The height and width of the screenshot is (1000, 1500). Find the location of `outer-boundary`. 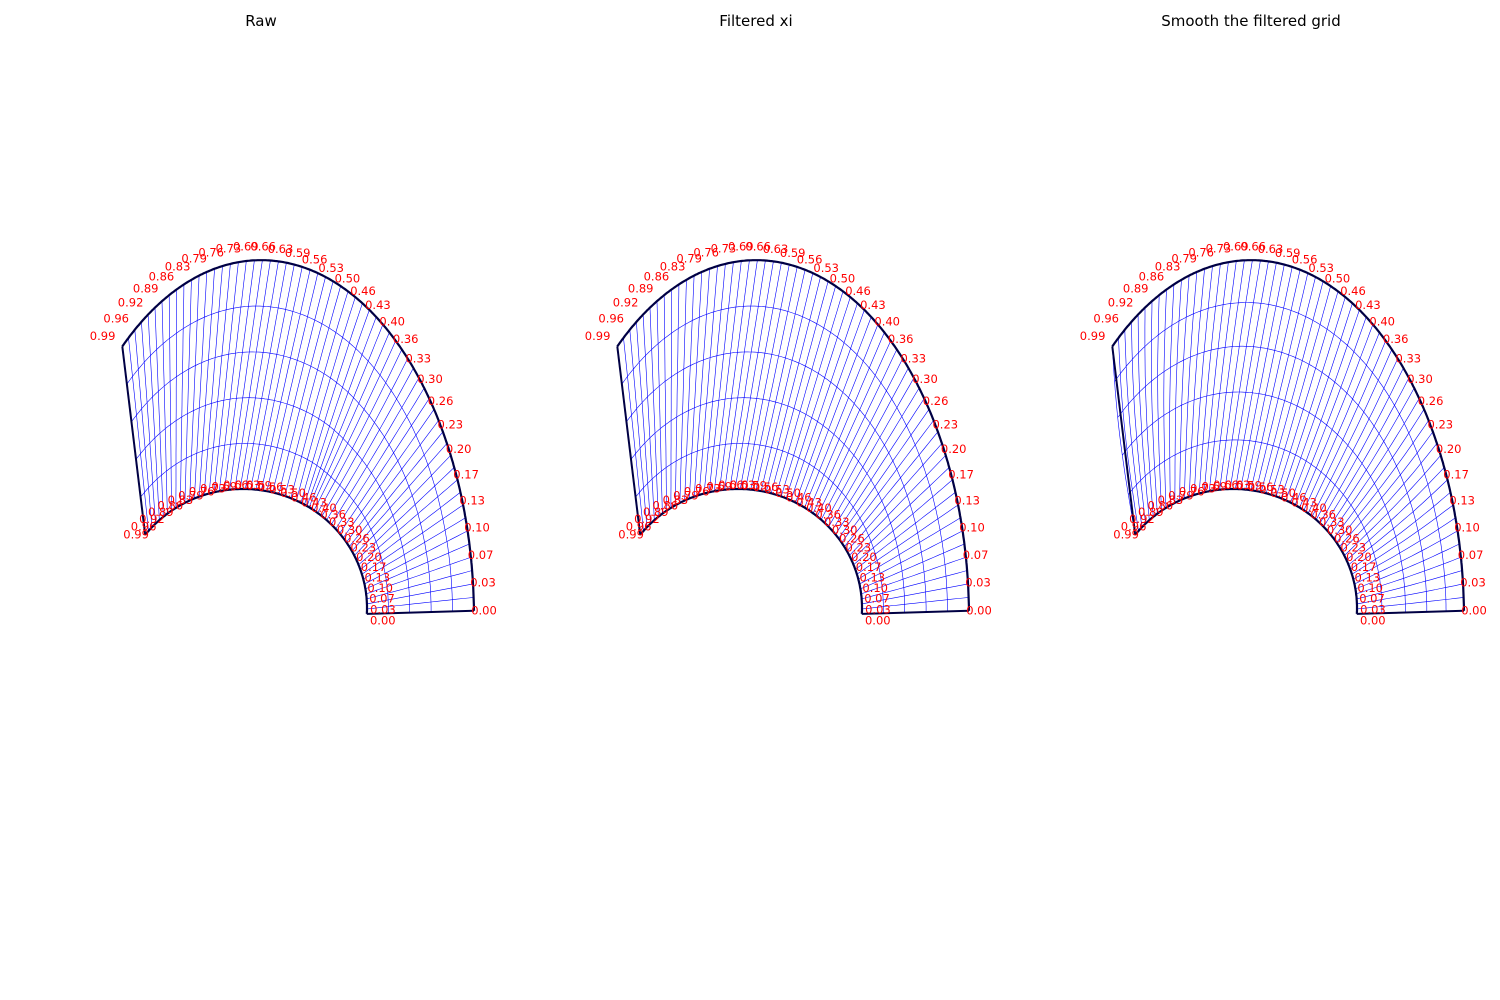

outer-boundary is located at coordinates (793, 435).